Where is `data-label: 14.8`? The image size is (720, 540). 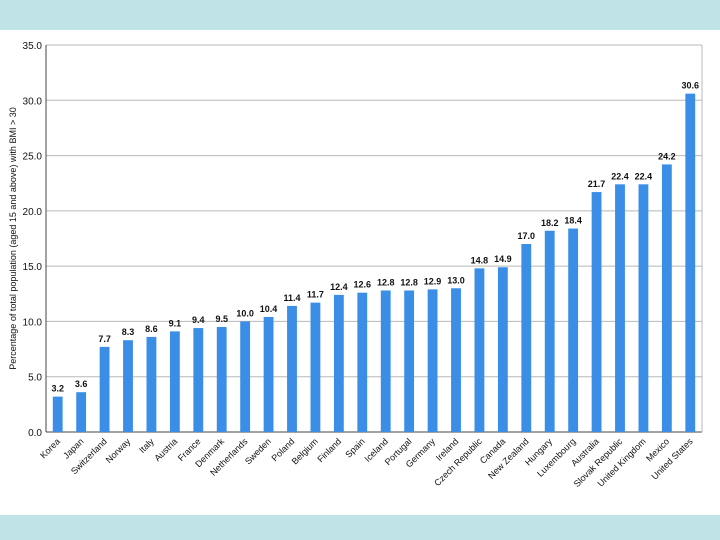 data-label: 14.8 is located at coordinates (480, 260).